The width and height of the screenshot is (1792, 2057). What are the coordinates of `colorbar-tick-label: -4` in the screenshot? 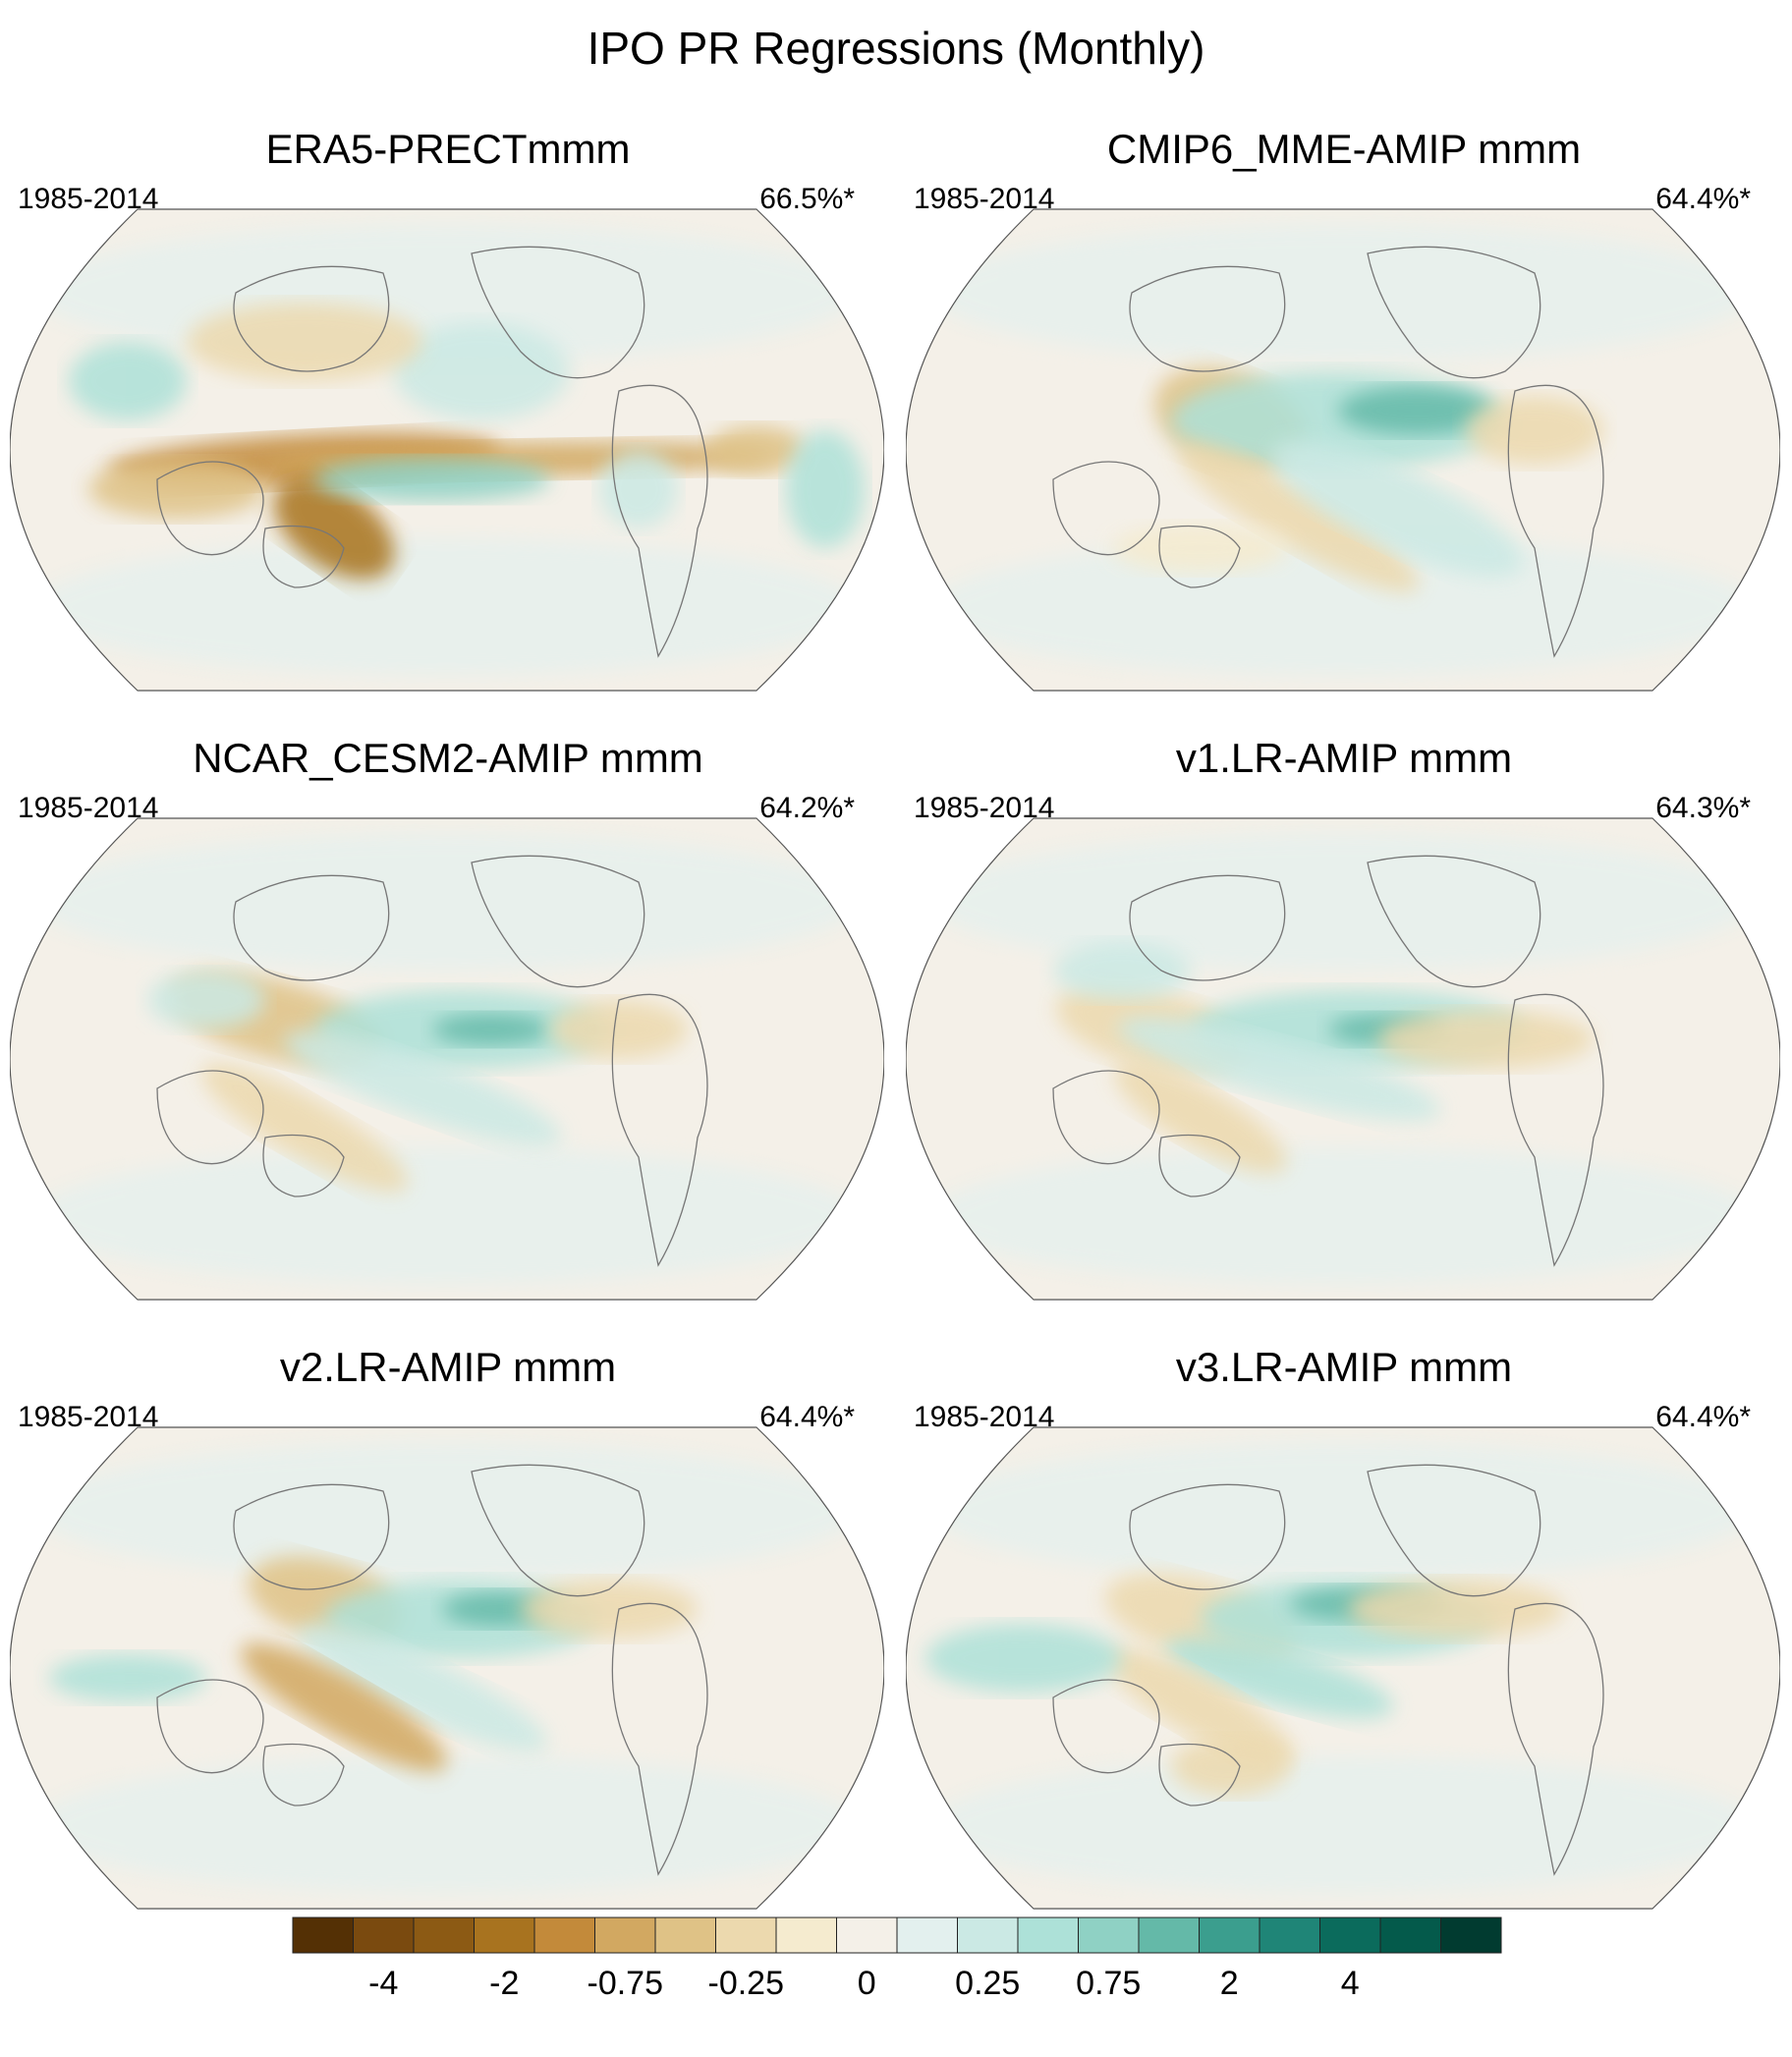 It's located at (383, 1983).